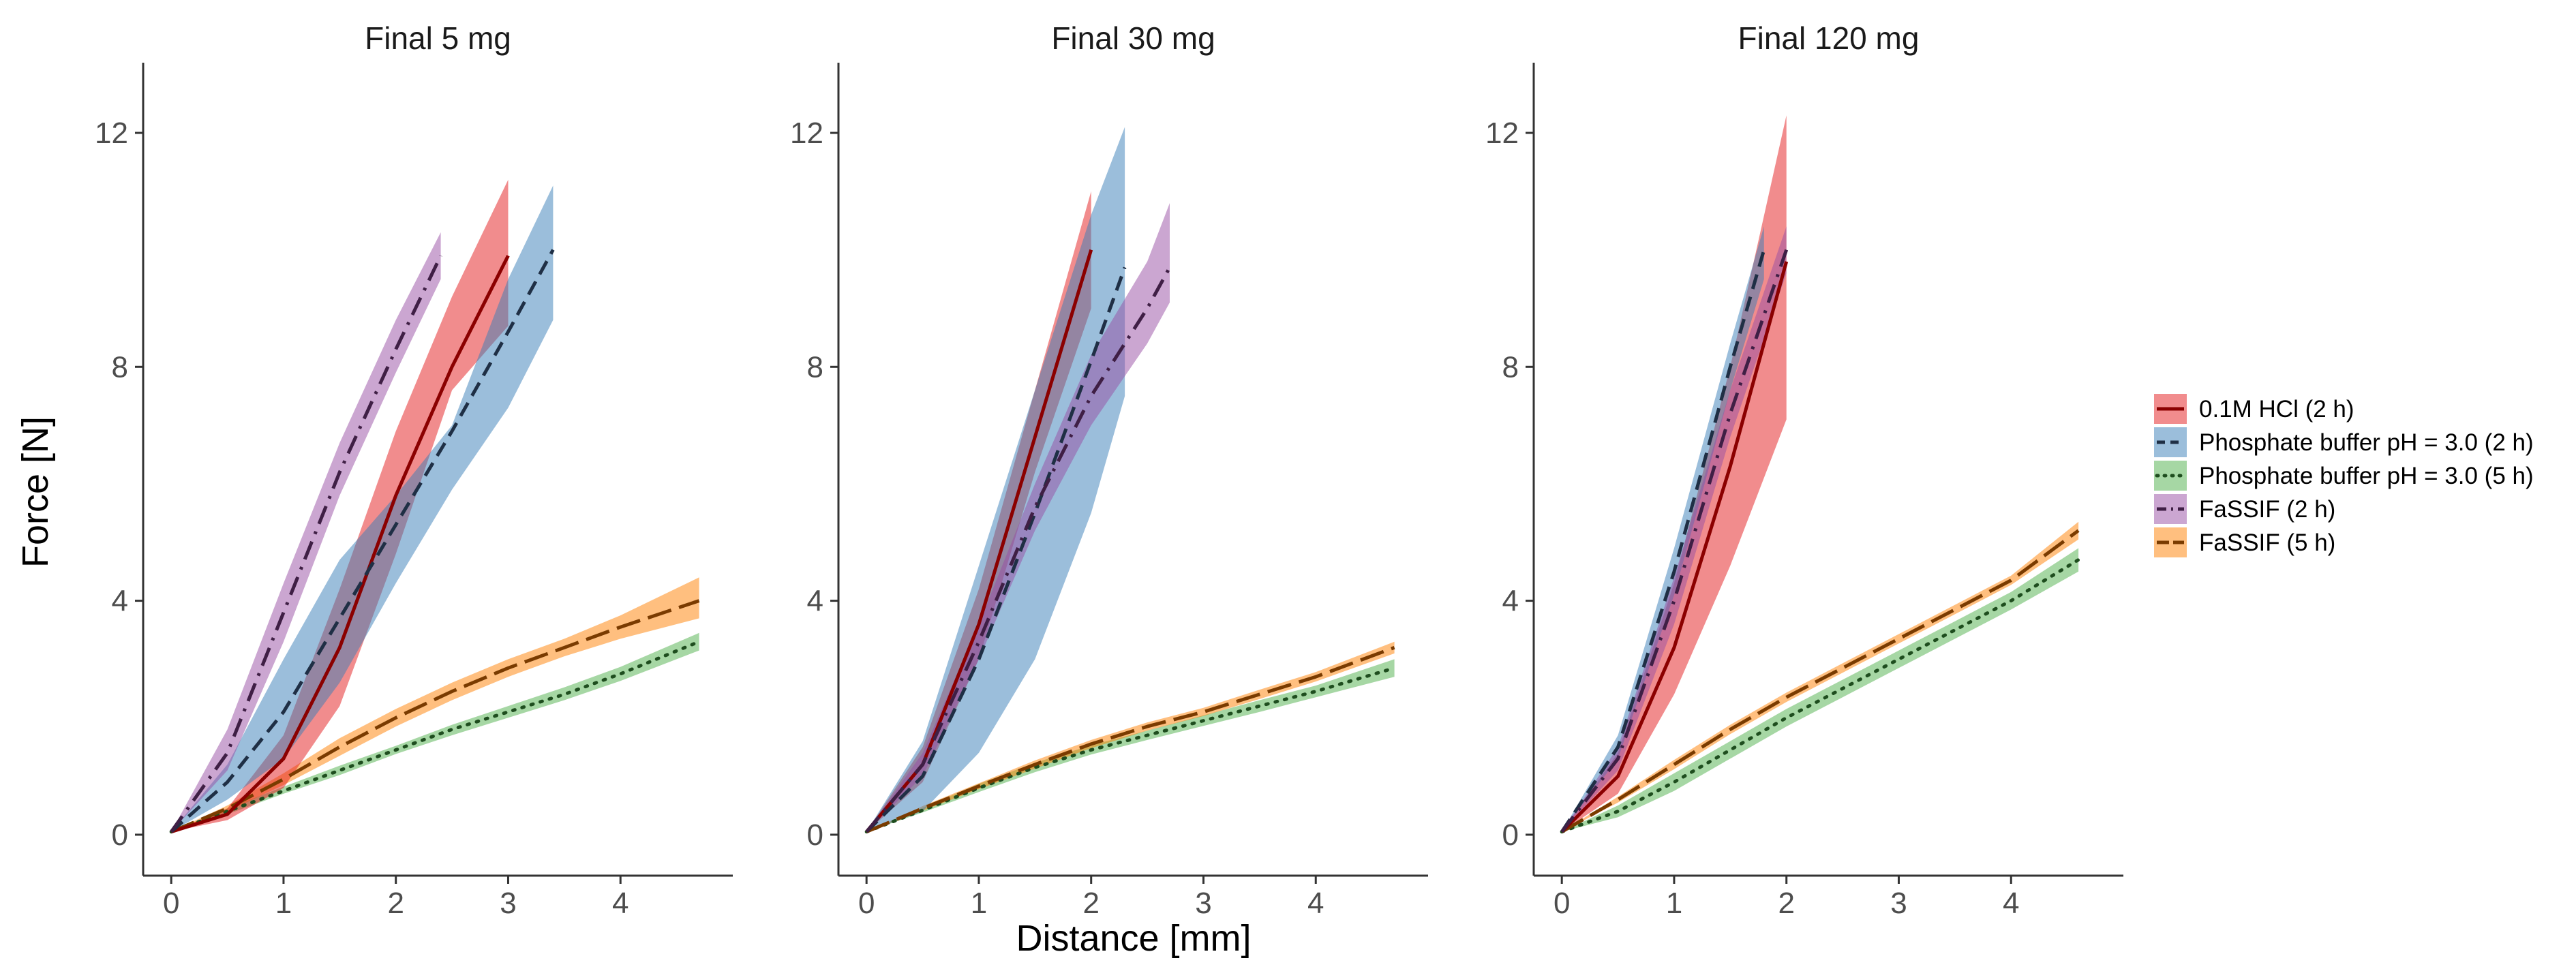  What do you see at coordinates (1829, 38) in the screenshot?
I see `panel-title: Final 120 mg` at bounding box center [1829, 38].